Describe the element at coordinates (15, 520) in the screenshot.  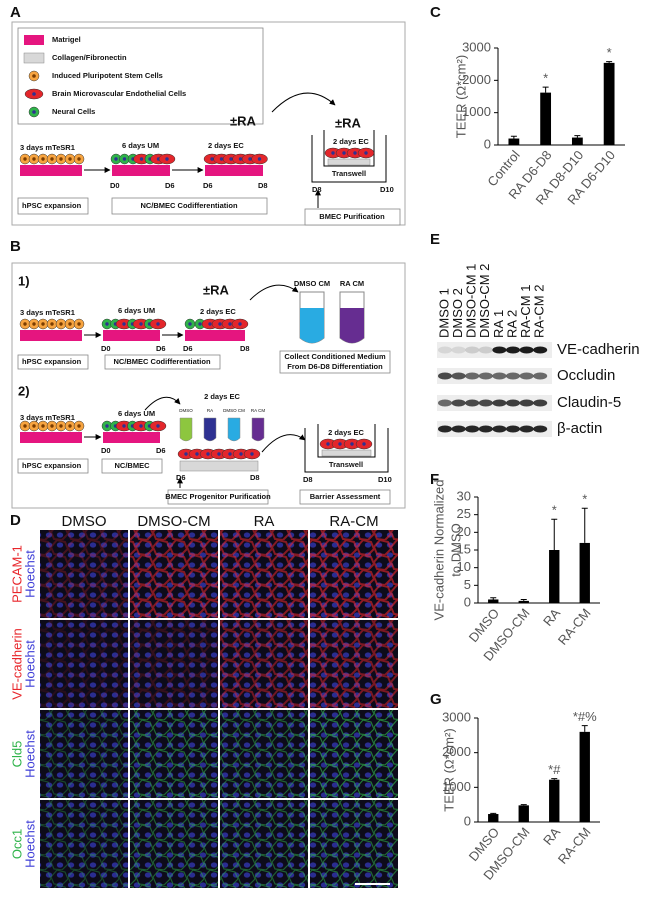
I see `panel-label: D` at that location.